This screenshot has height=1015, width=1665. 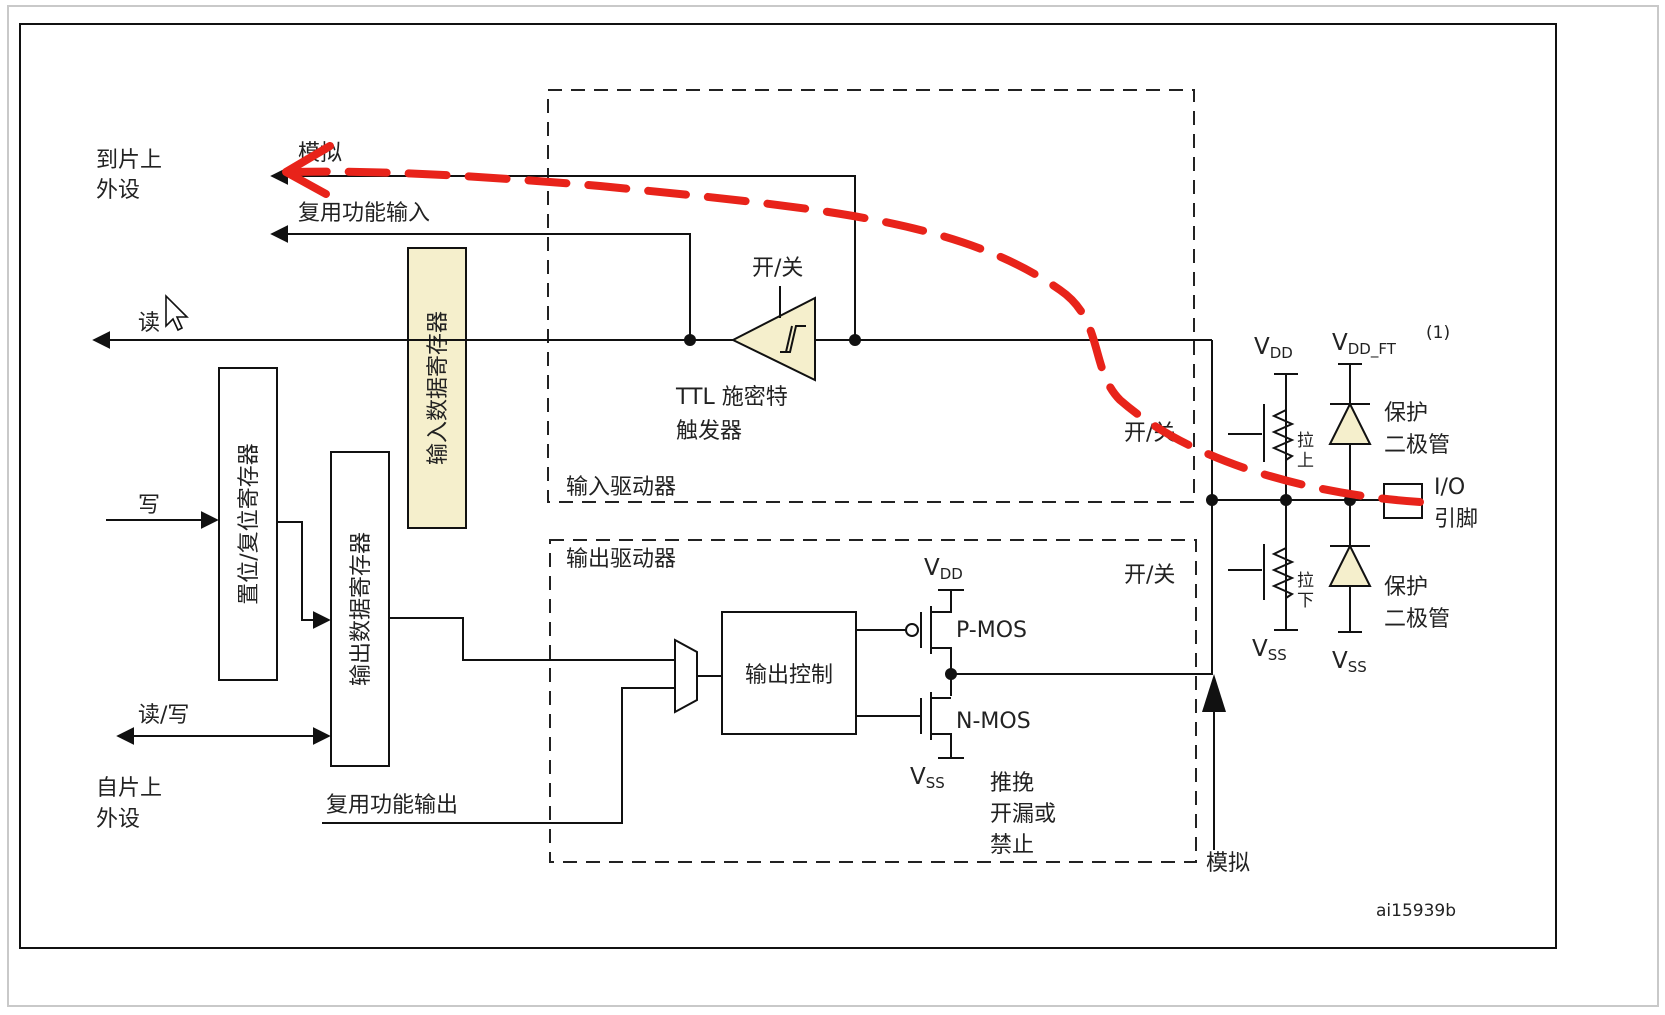 What do you see at coordinates (941, 601) in the screenshot?
I see `pmos-source` at bounding box center [941, 601].